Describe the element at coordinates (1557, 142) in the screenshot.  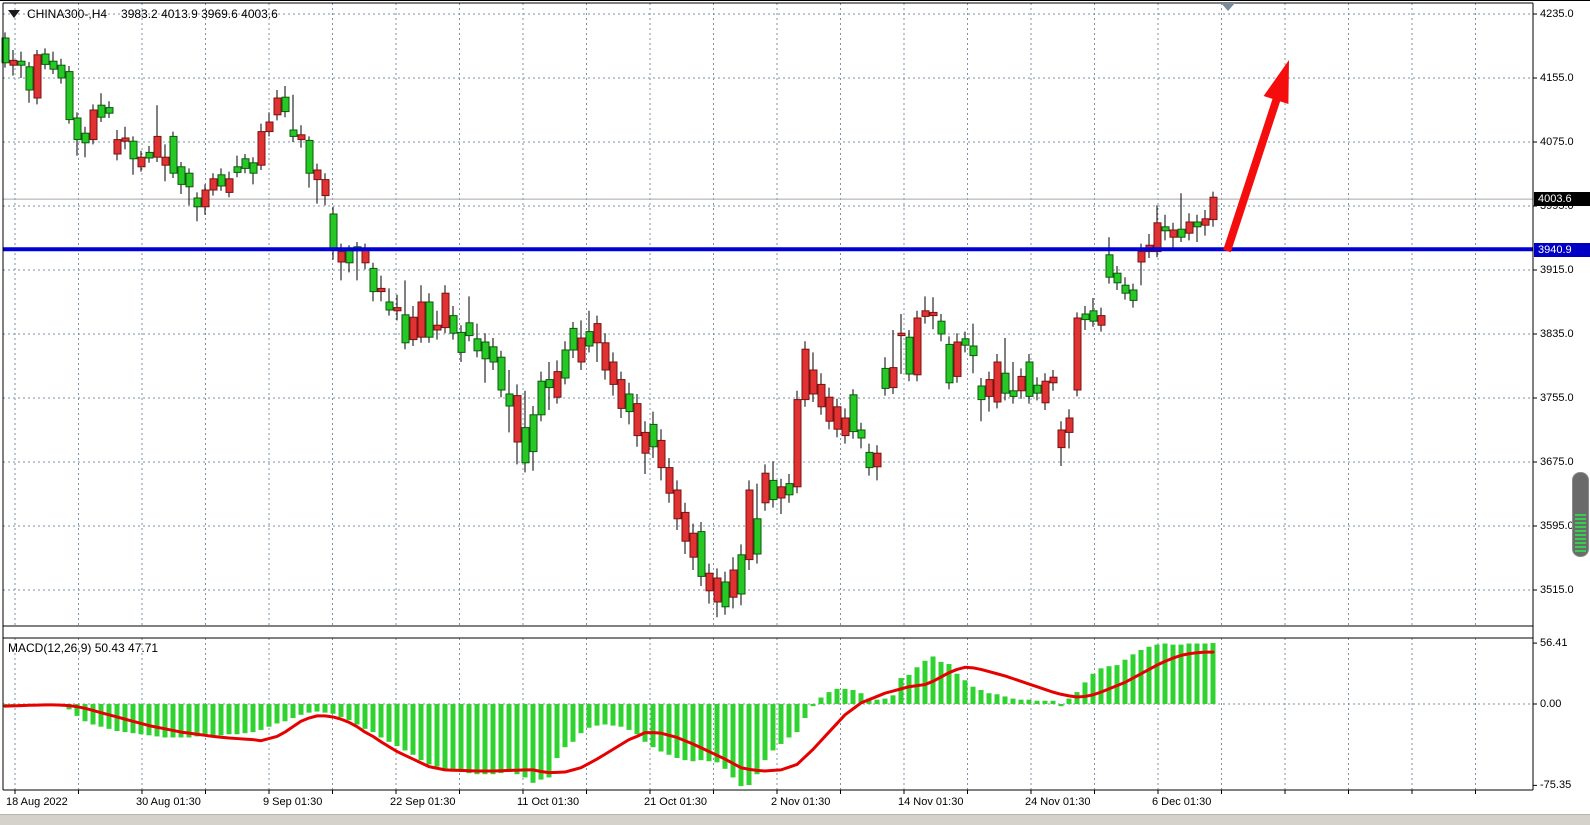
I see `price-axis-label: 4075.0` at that location.